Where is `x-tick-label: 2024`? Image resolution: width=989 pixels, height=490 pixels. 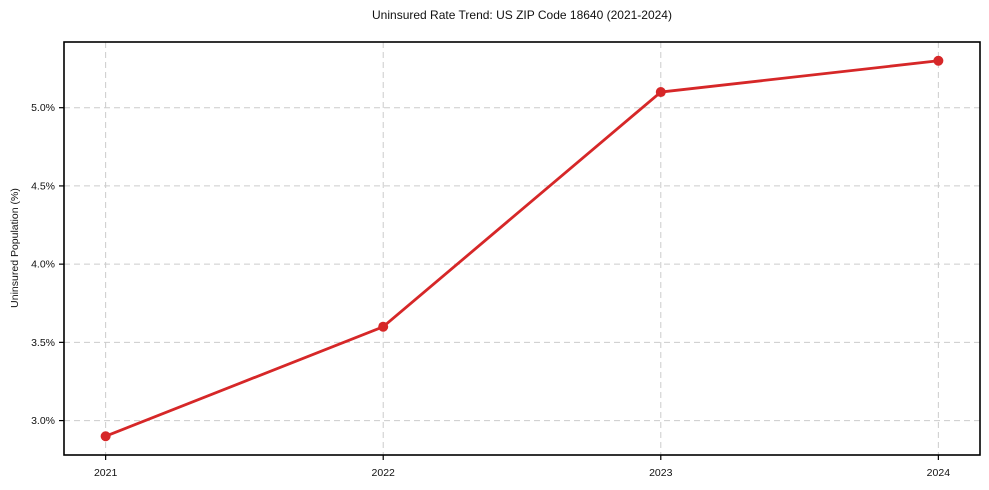
x-tick-label: 2024 is located at coordinates (939, 473).